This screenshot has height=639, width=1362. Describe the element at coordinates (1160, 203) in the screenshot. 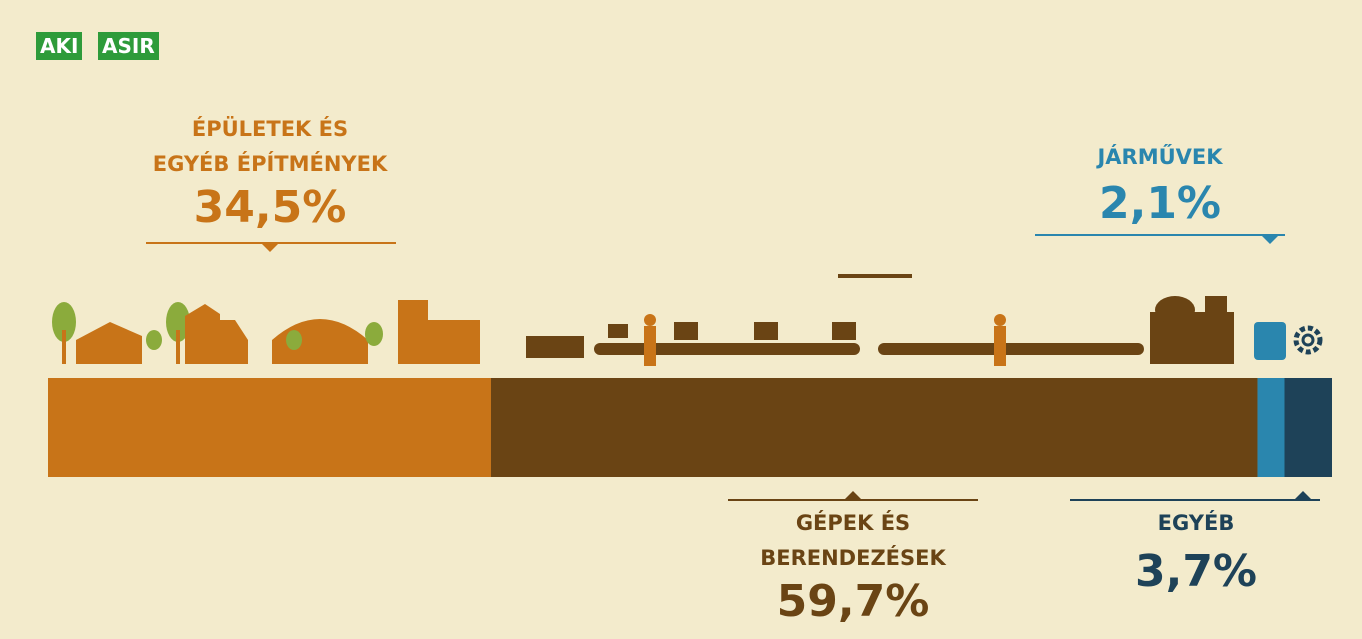

I see `segment-value: 2,1%` at that location.